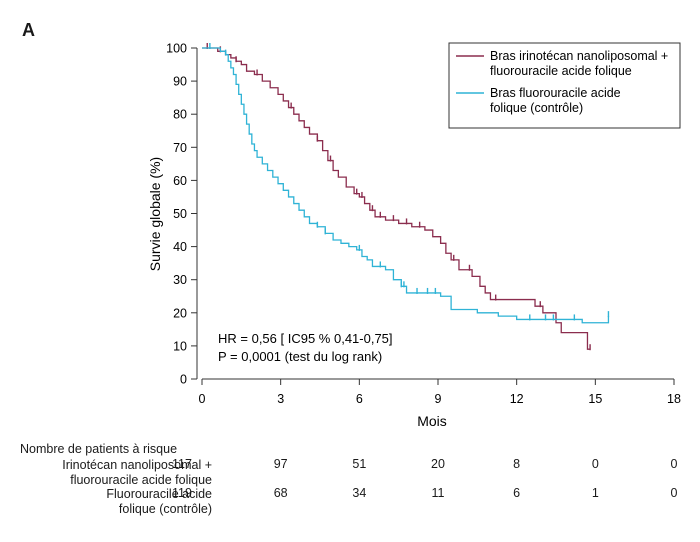 The width and height of the screenshot is (700, 542). What do you see at coordinates (180, 181) in the screenshot?
I see `y-tick-label: 60` at bounding box center [180, 181].